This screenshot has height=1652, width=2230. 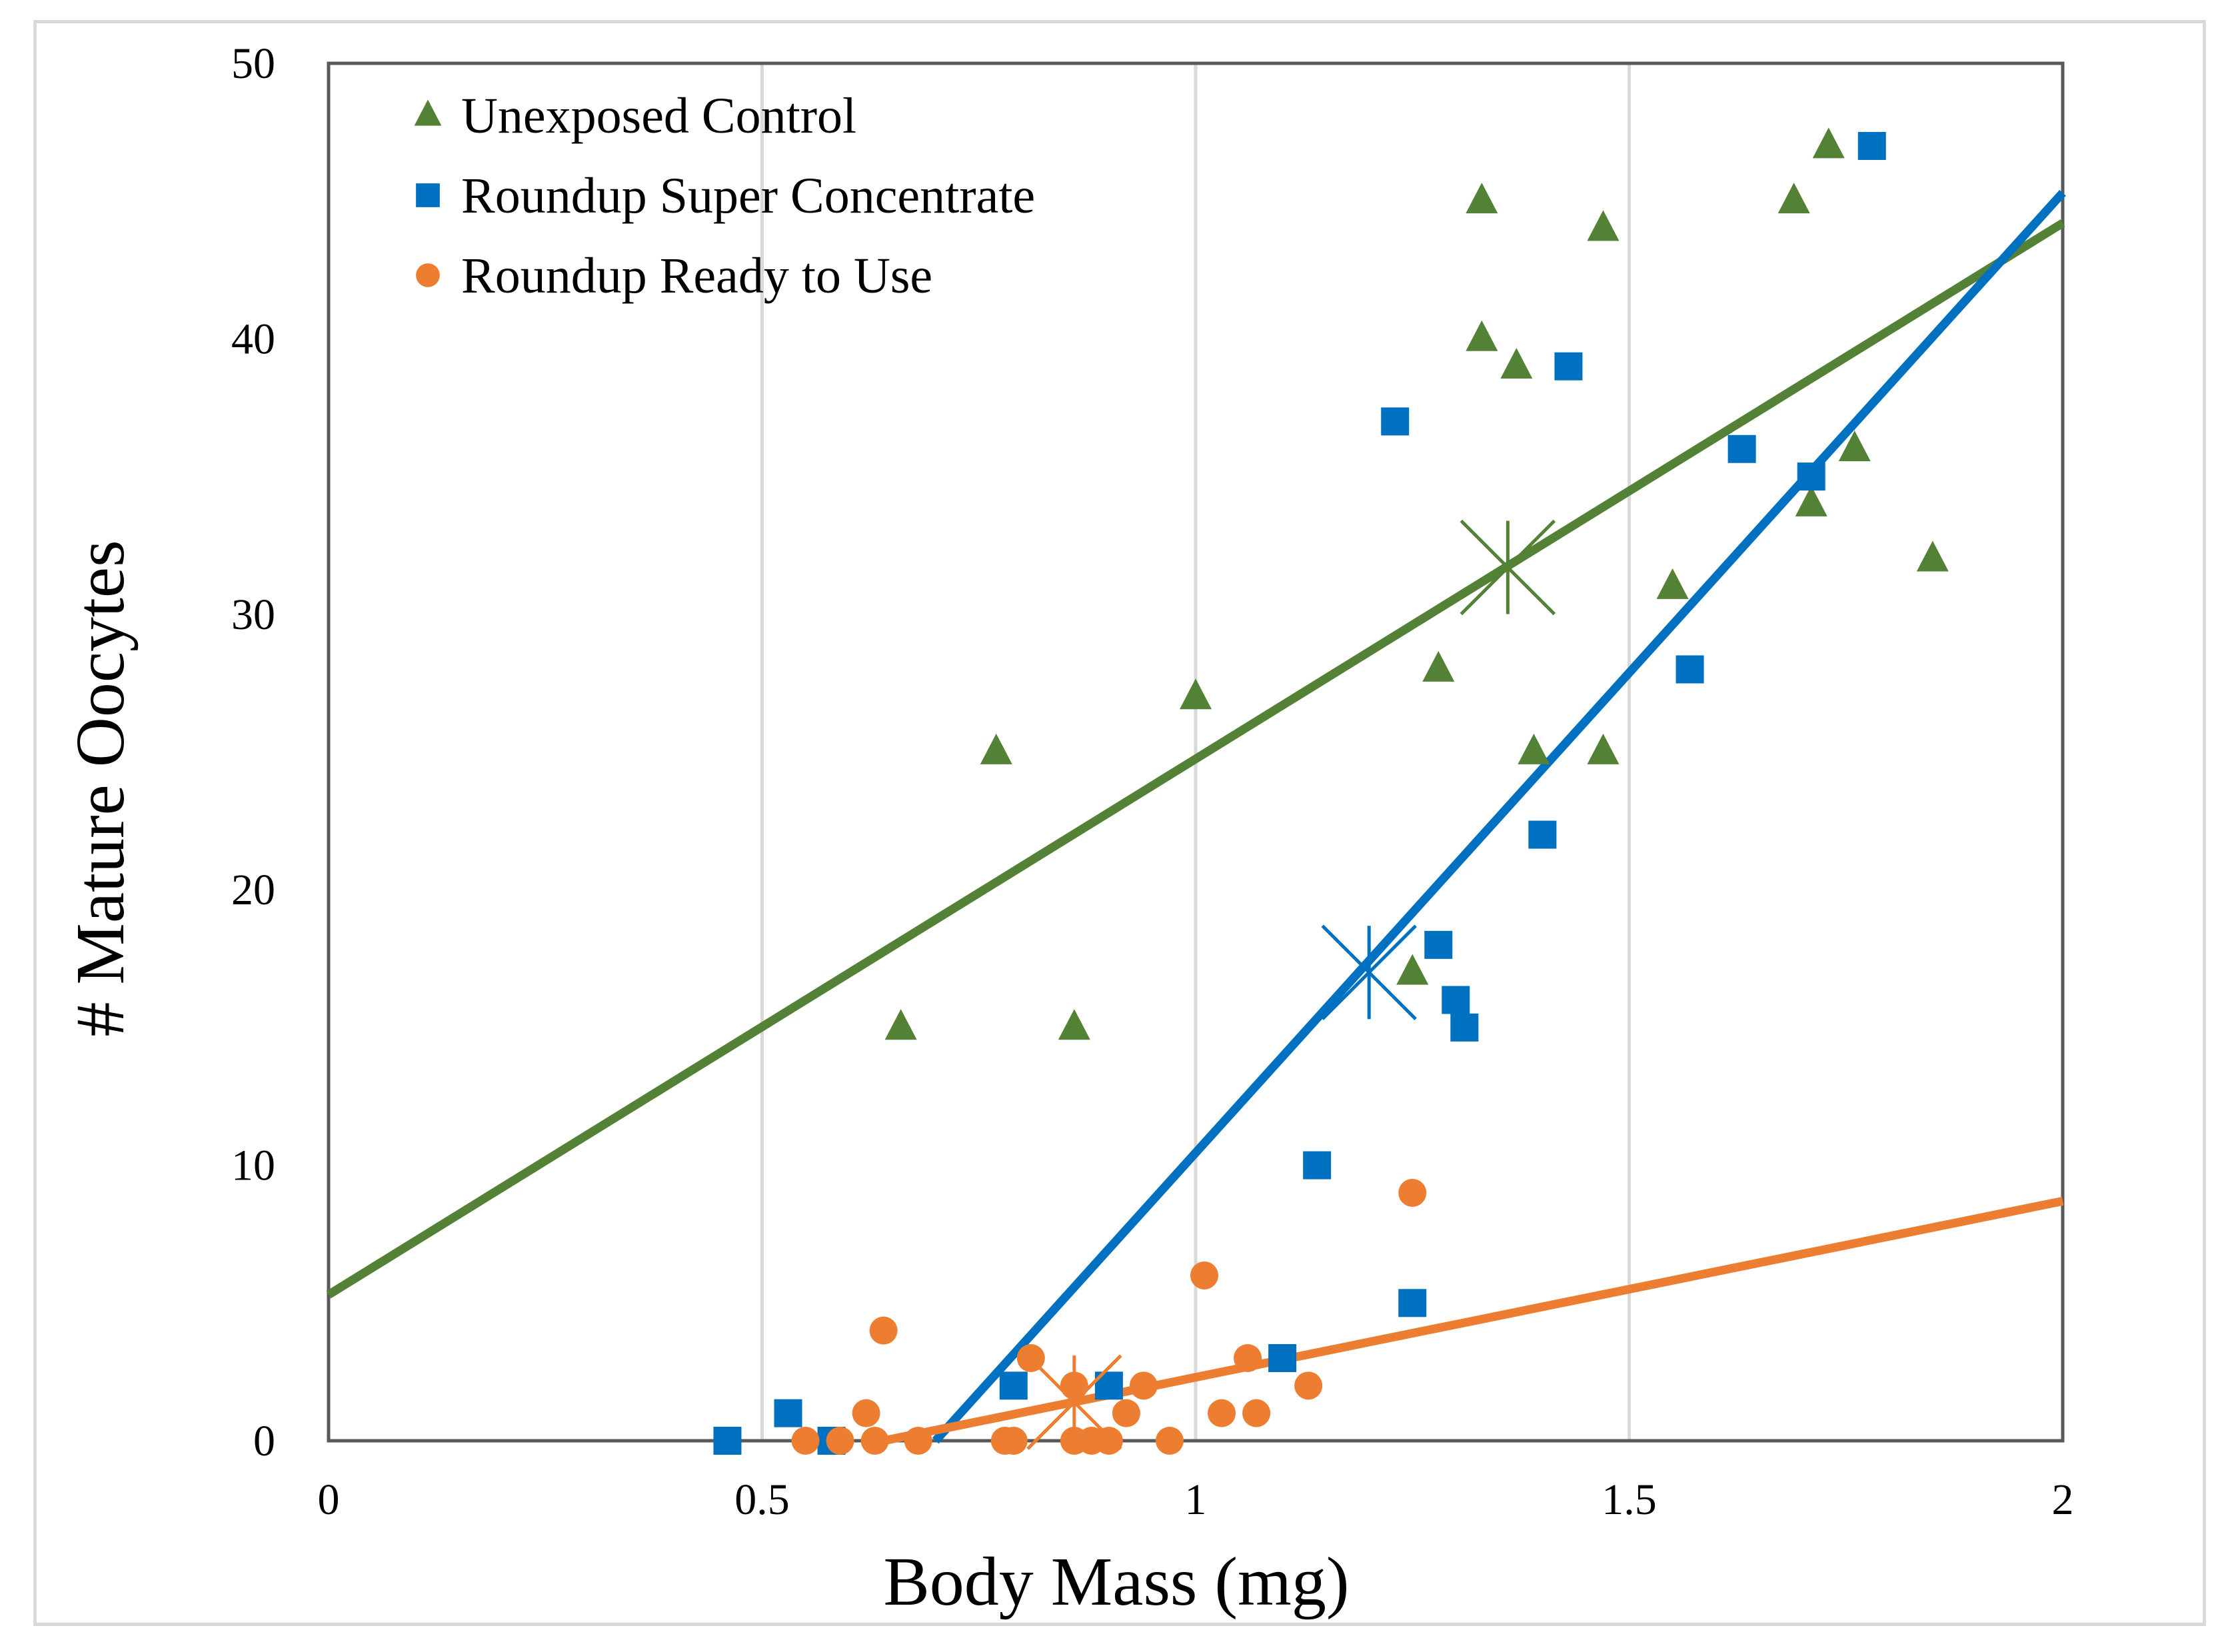 What do you see at coordinates (428, 275) in the screenshot?
I see `legend-marker-roundup-ready-to-use` at bounding box center [428, 275].